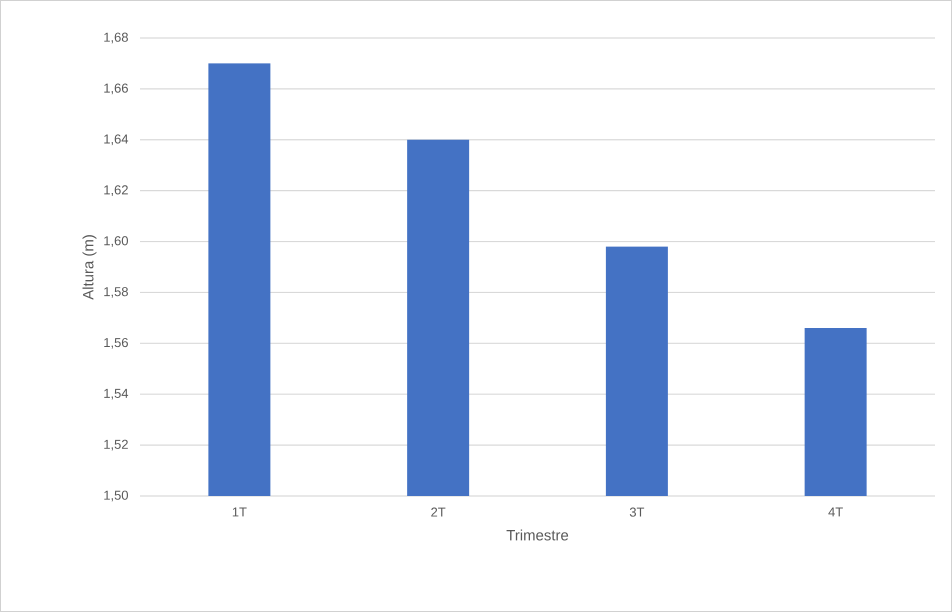 The height and width of the screenshot is (612, 952). Describe the element at coordinates (637, 512) in the screenshot. I see `x-tick-label: 3T` at that location.